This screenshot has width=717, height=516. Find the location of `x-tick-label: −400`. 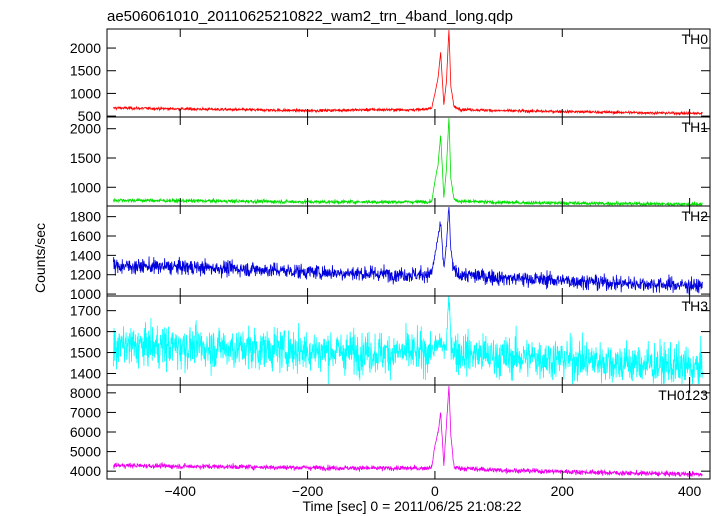

x-tick-label: −400 is located at coordinates (180, 491).